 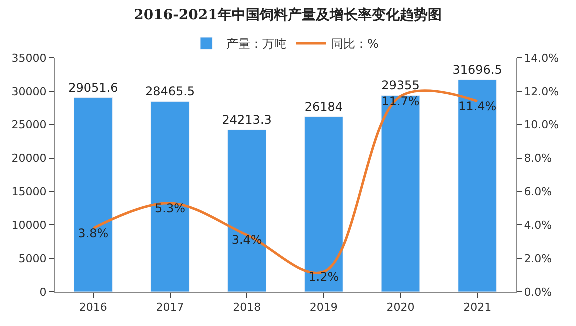 What do you see at coordinates (478, 307) in the screenshot?
I see `x-tick-label: 2021` at bounding box center [478, 307].